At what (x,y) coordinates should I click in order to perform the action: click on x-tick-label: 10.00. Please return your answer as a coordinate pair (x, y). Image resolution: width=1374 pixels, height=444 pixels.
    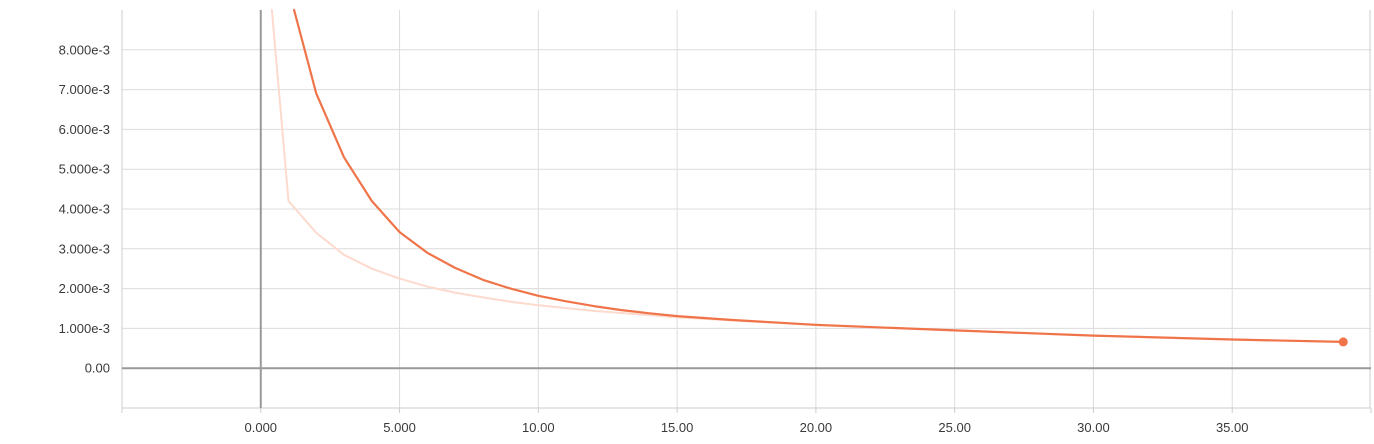
    Looking at the image, I should click on (538, 427).